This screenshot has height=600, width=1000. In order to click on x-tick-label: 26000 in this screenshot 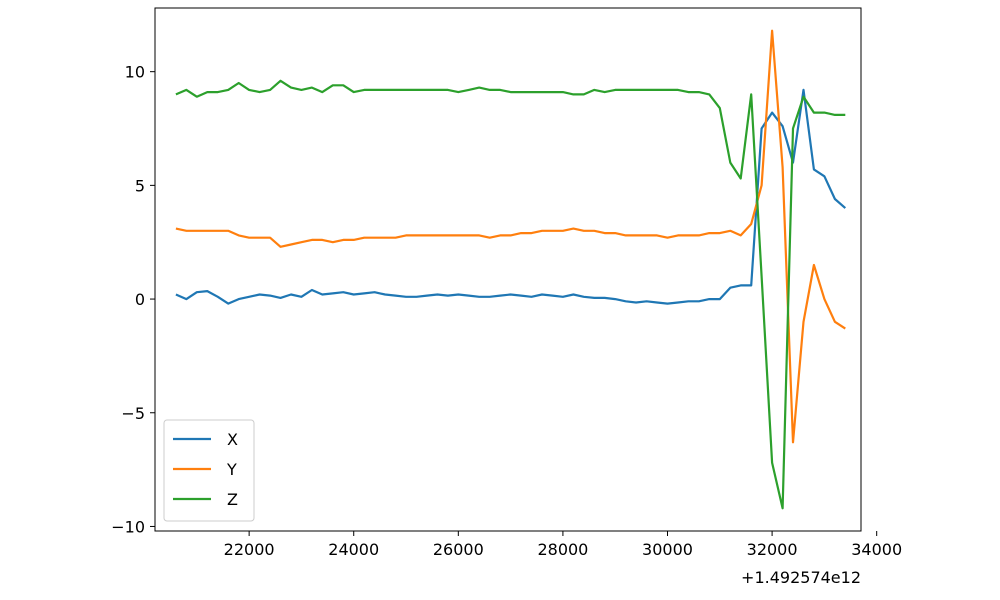, I will do `click(458, 549)`.